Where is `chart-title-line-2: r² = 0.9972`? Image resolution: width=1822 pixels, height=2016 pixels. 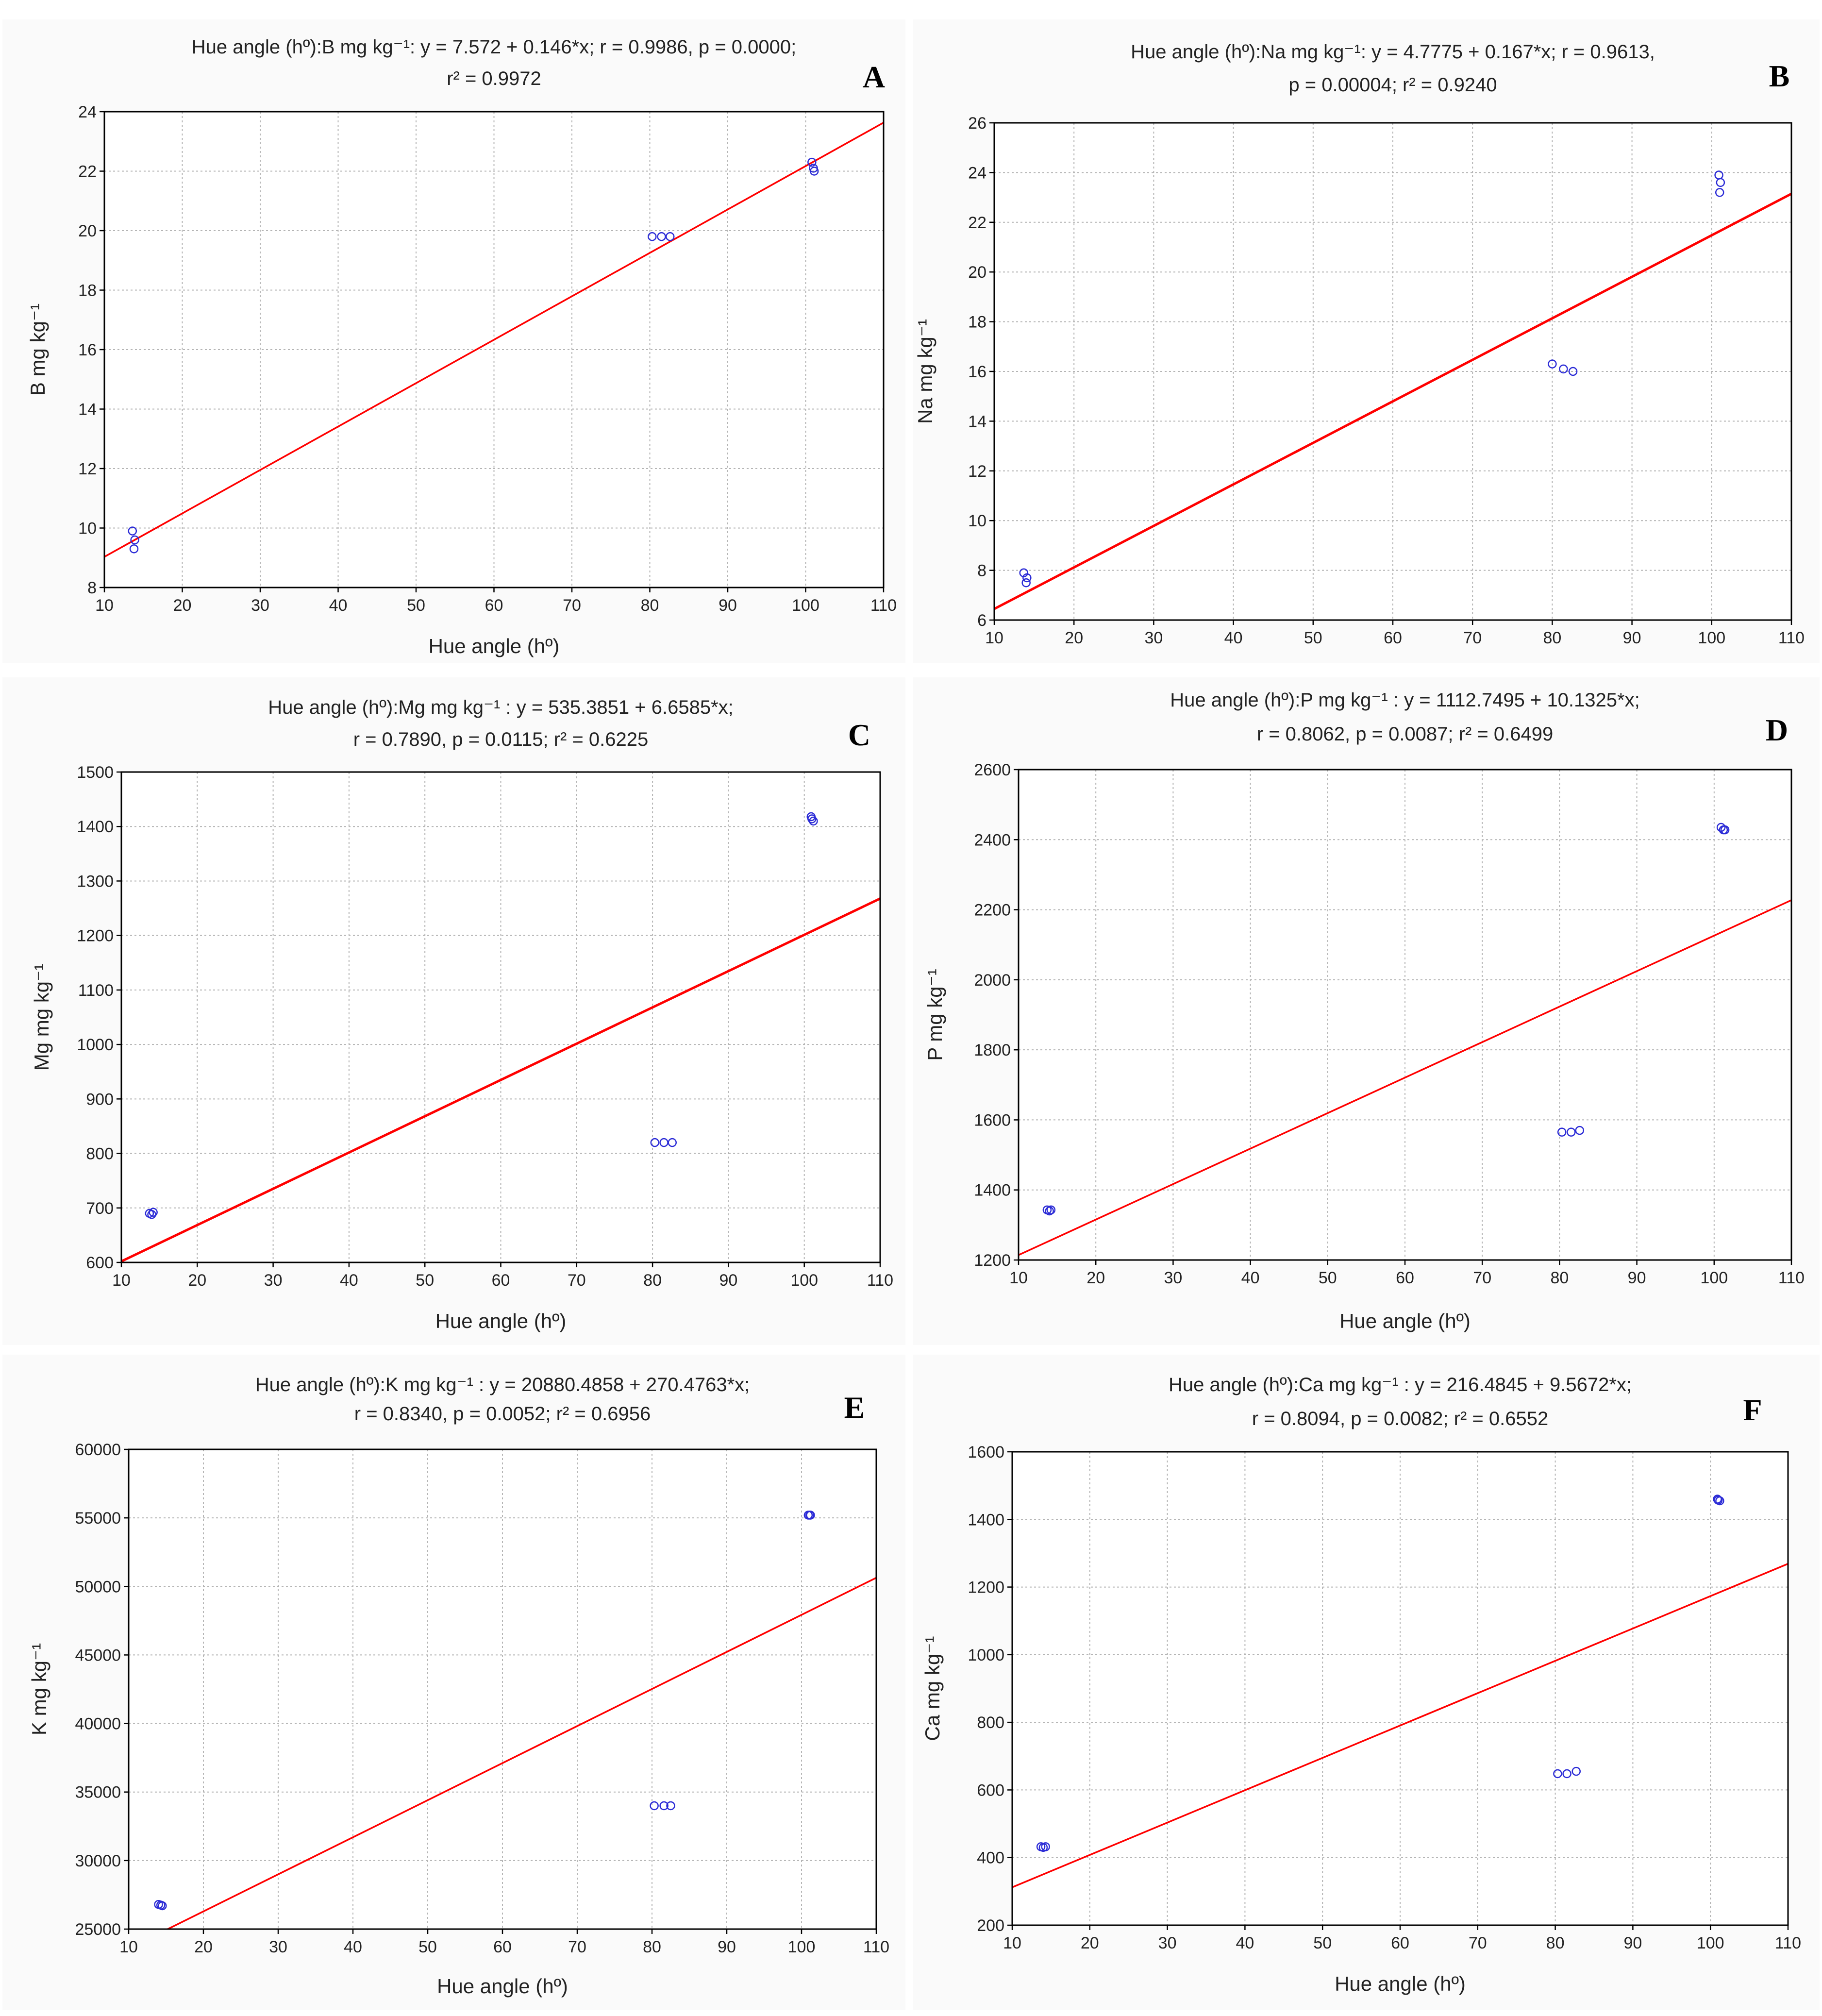
chart-title-line-2: r² = 0.9972 is located at coordinates (494, 78).